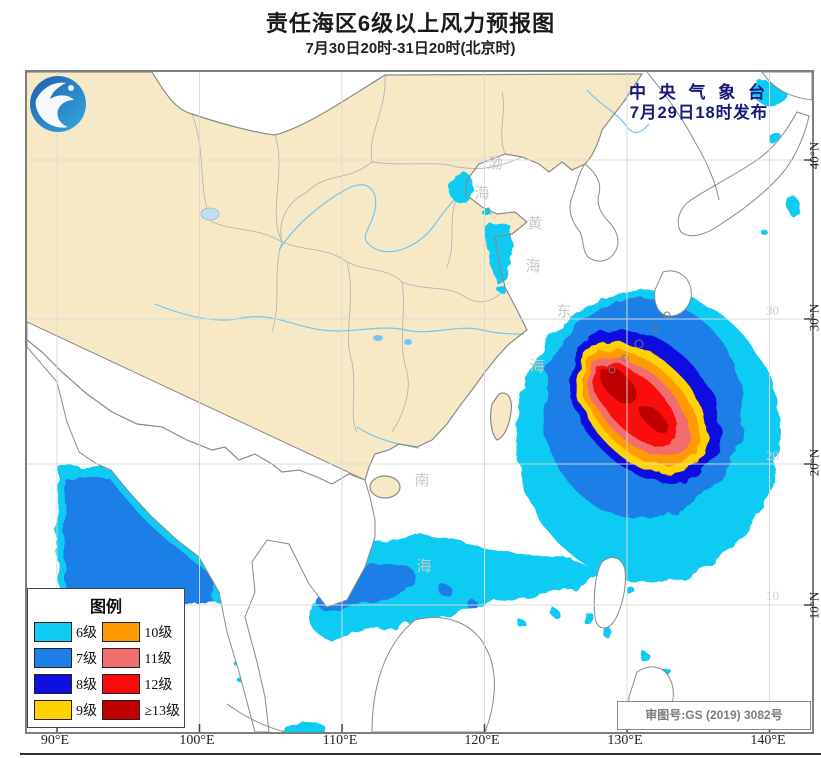 The width and height of the screenshot is (821, 758). Describe the element at coordinates (768, 740) in the screenshot. I see `lon-label-140e: 140°E` at that location.